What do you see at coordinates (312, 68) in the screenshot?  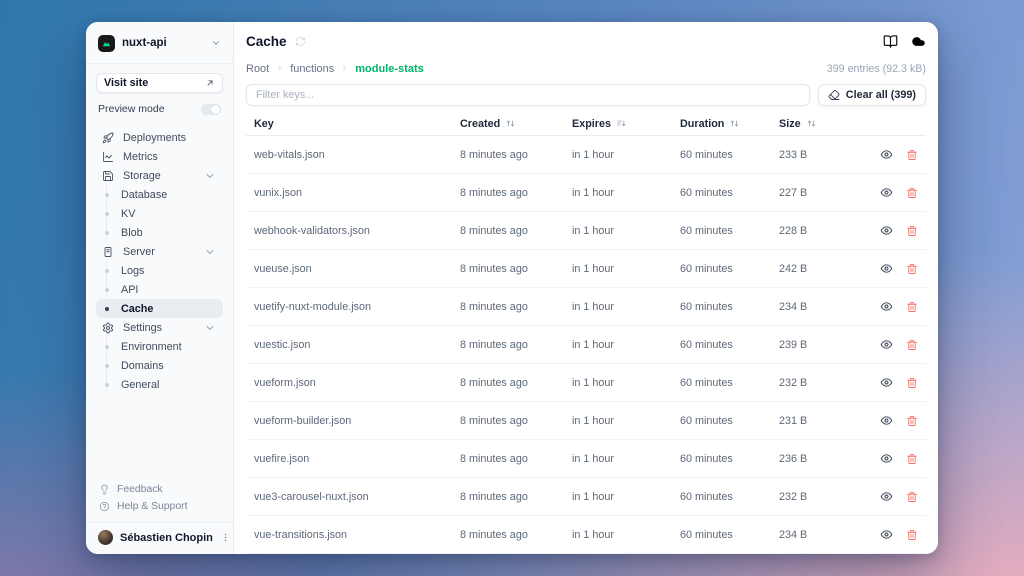 I see `breadcrumb-functions: functions` at bounding box center [312, 68].